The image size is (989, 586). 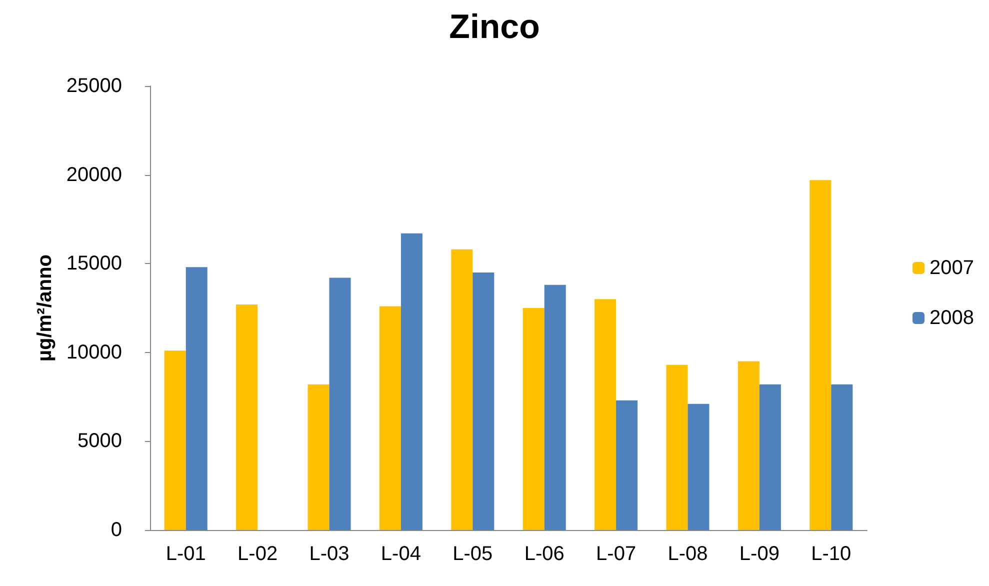 What do you see at coordinates (45, 308) in the screenshot?
I see `y-axis-title: µg/m²/anno` at bounding box center [45, 308].